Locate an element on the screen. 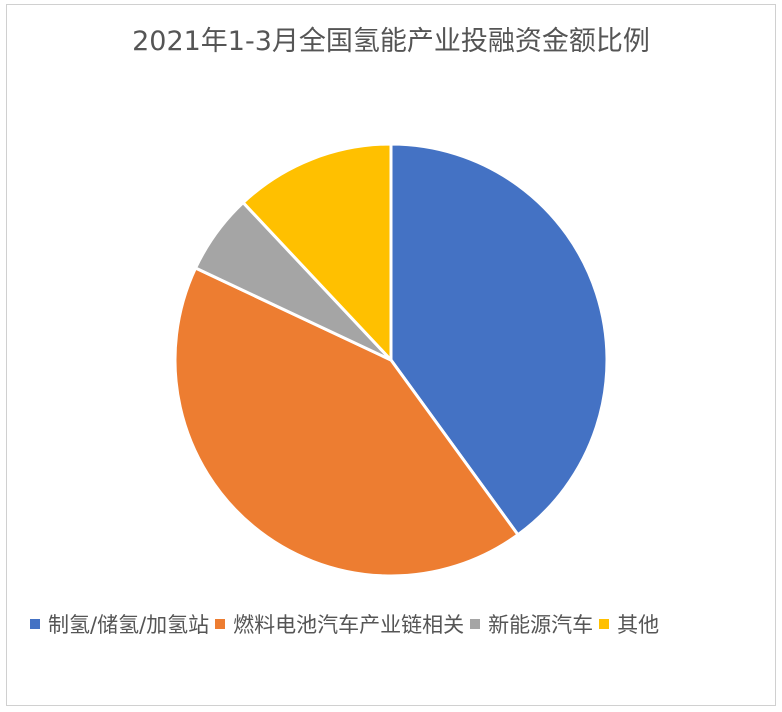 Image resolution: width=782 pixels, height=712 pixels. legend-item: 其他 is located at coordinates (629, 624).